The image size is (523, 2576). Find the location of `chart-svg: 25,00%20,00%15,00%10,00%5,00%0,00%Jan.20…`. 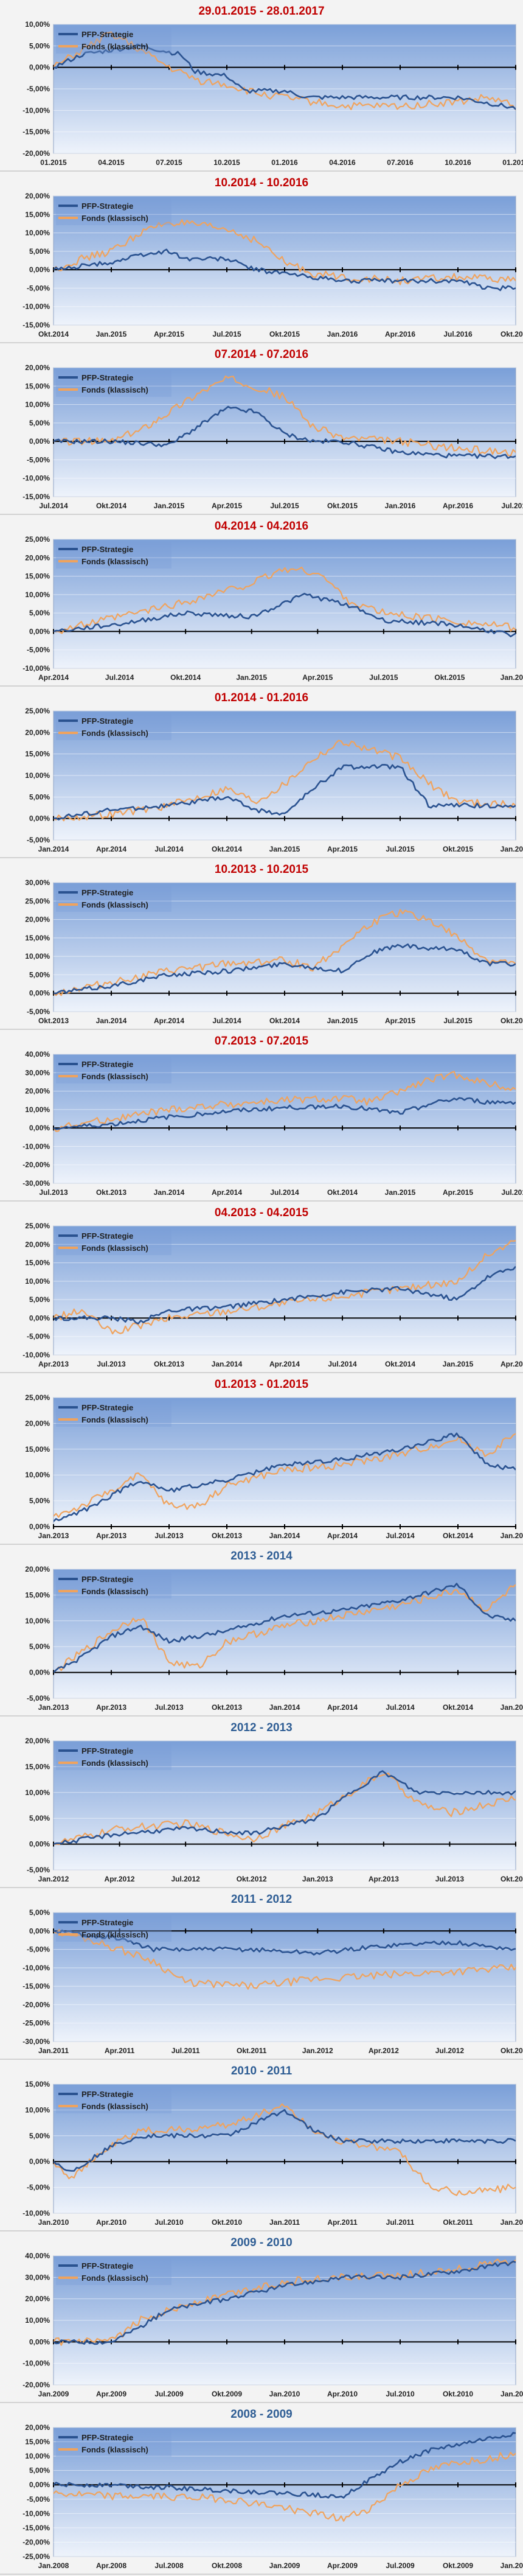

chart-svg: 25,00%20,00%15,00%10,00%5,00%0,00%Jan.20… is located at coordinates (274, 1466).